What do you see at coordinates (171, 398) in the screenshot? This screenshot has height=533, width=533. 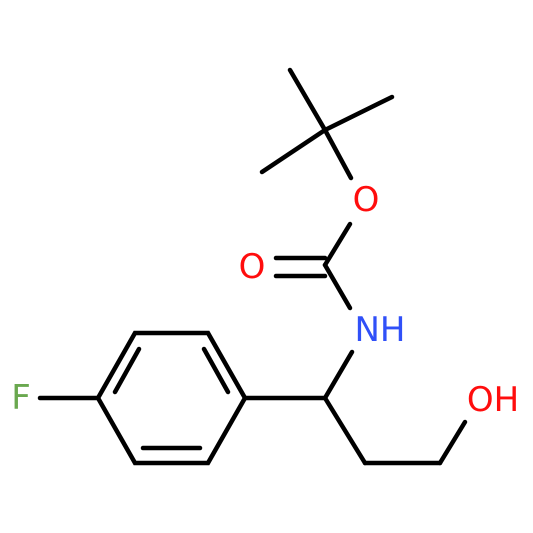 I see `ring` at bounding box center [171, 398].